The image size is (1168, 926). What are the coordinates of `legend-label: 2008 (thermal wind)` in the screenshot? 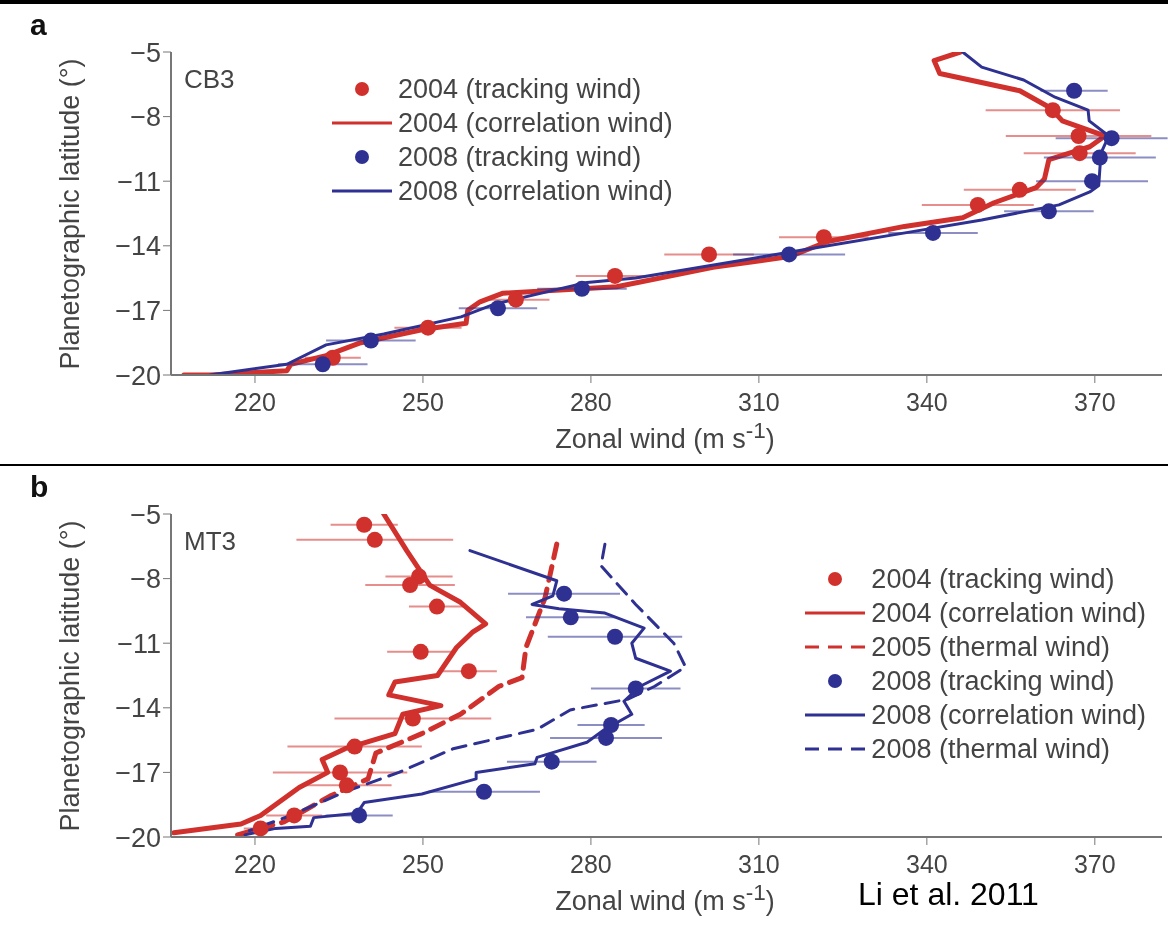 It's located at (990, 749).